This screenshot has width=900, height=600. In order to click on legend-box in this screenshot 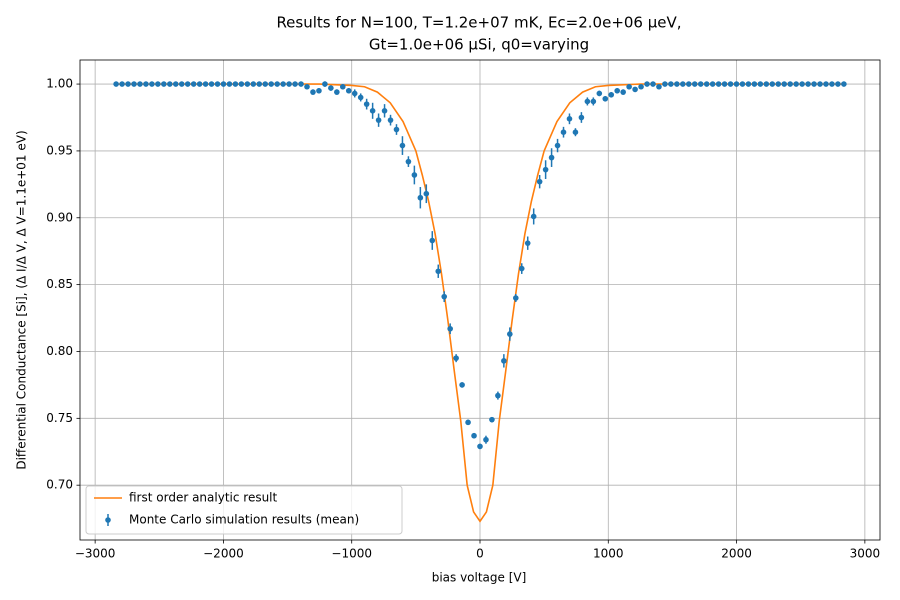, I will do `click(244, 510)`.